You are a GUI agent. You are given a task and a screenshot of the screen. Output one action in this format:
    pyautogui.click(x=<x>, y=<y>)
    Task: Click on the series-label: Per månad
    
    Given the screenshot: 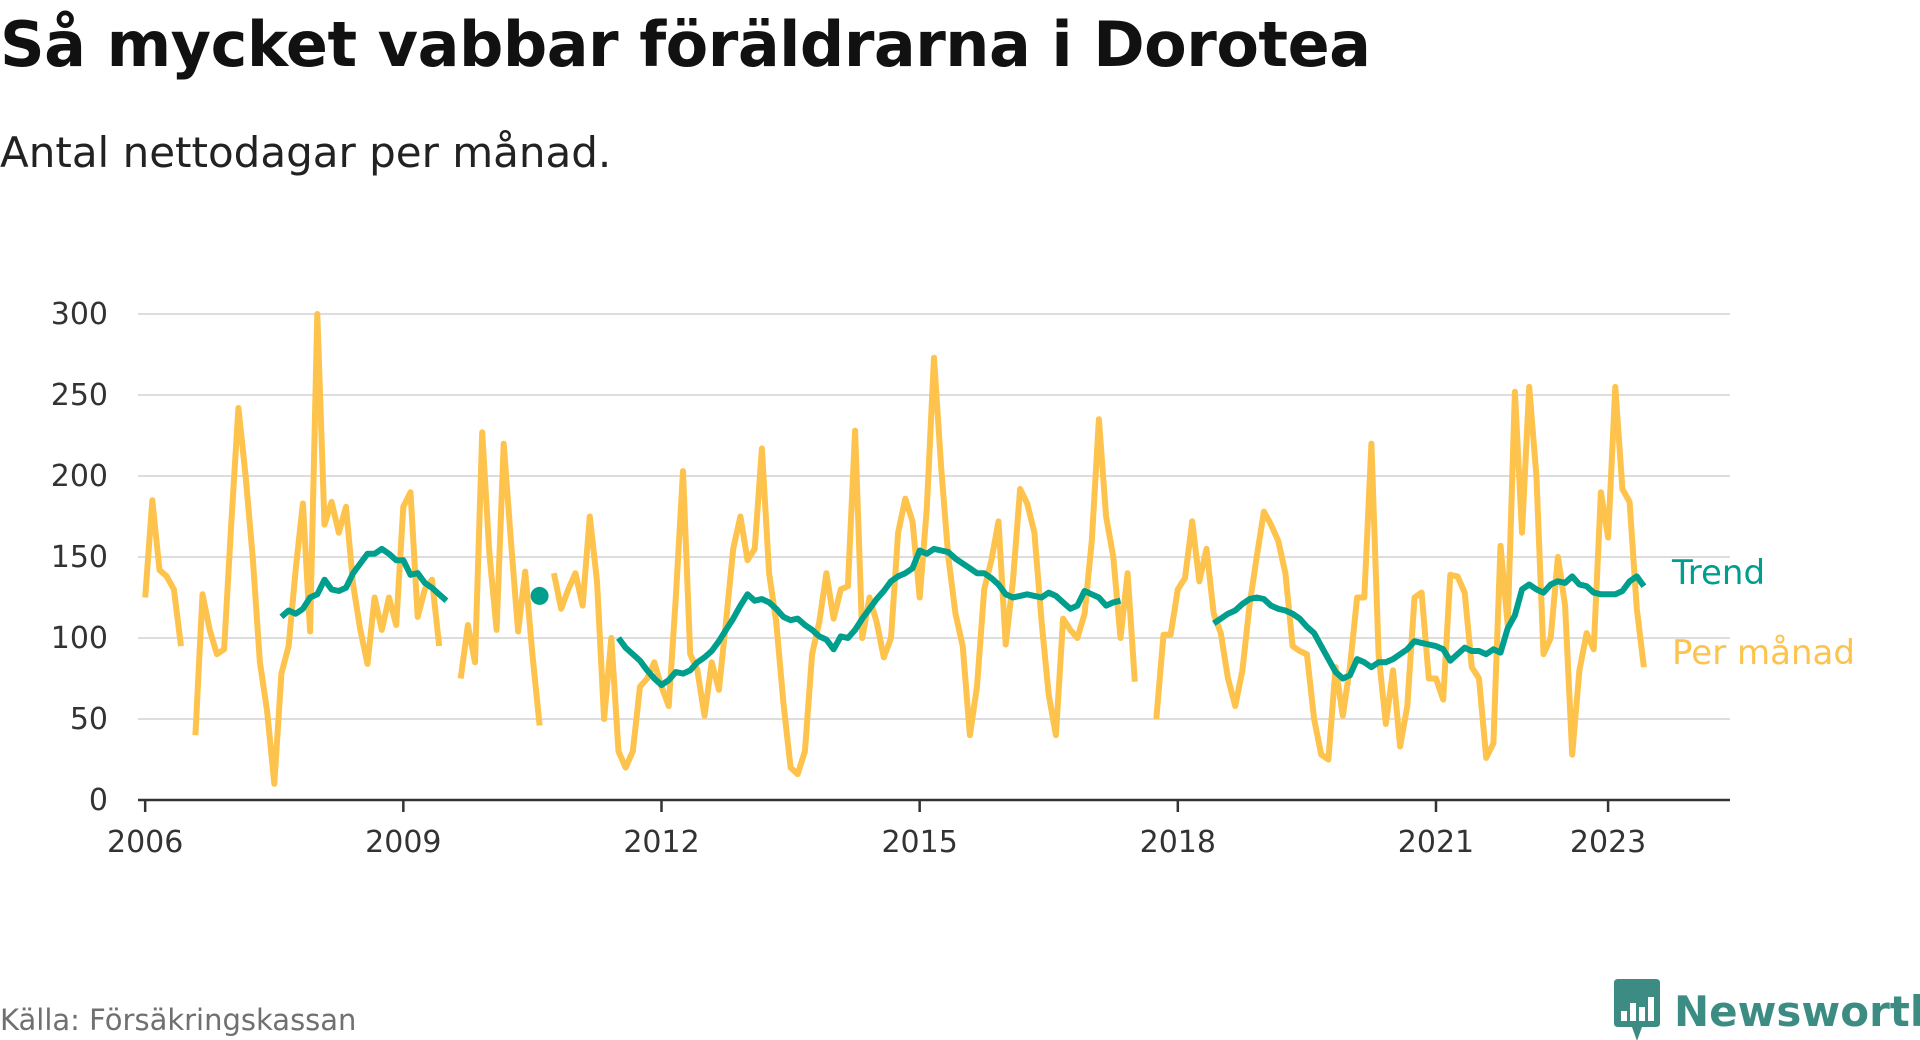 What is the action you would take?
    pyautogui.click(x=1763, y=653)
    